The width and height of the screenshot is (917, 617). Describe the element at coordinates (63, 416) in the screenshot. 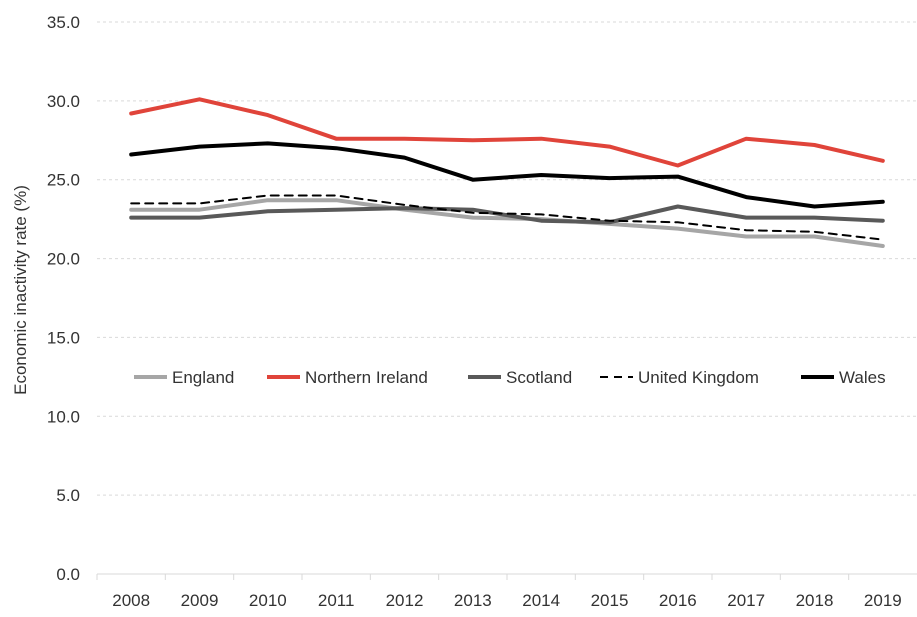

I see `y-tick-label: 10.0` at that location.